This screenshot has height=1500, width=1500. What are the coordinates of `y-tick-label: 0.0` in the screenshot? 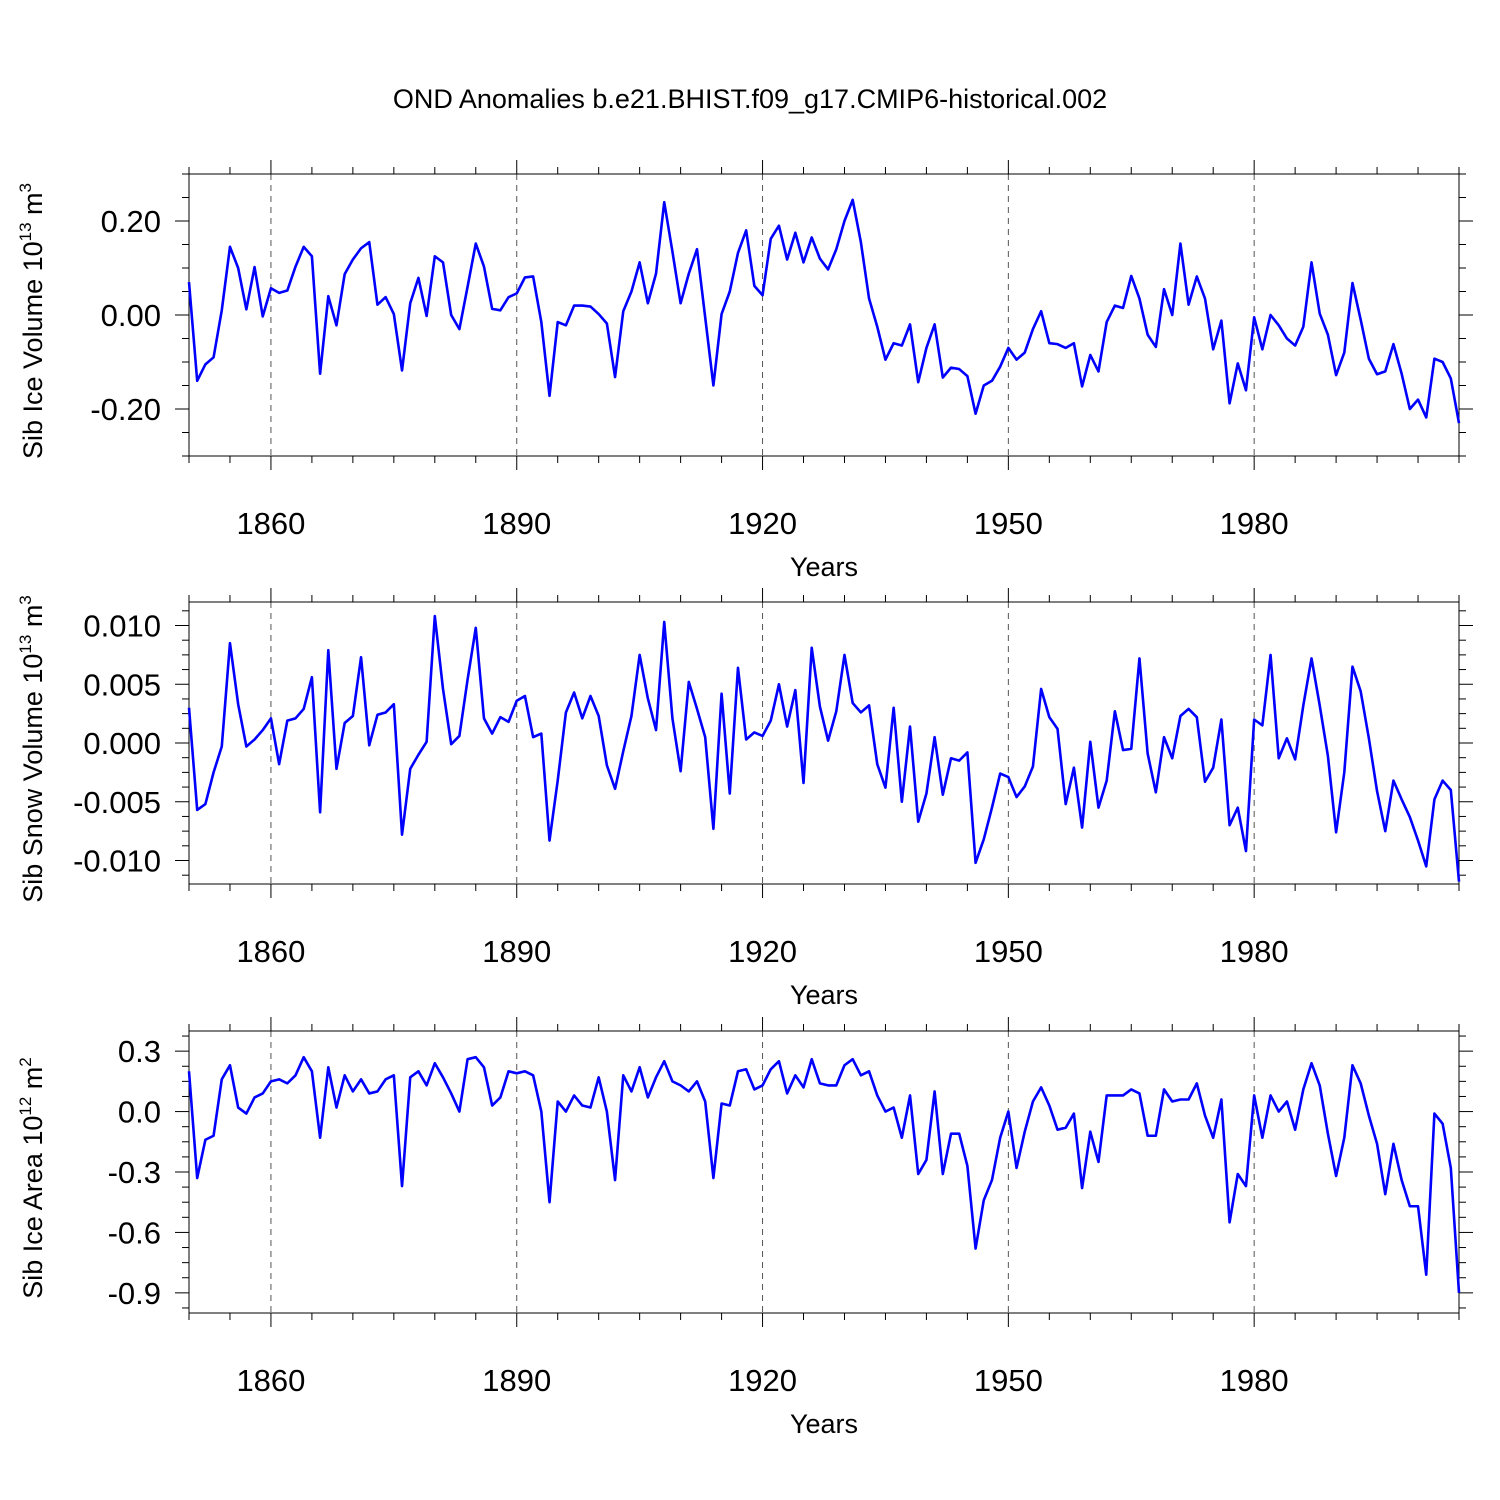 It's located at (139, 1112).